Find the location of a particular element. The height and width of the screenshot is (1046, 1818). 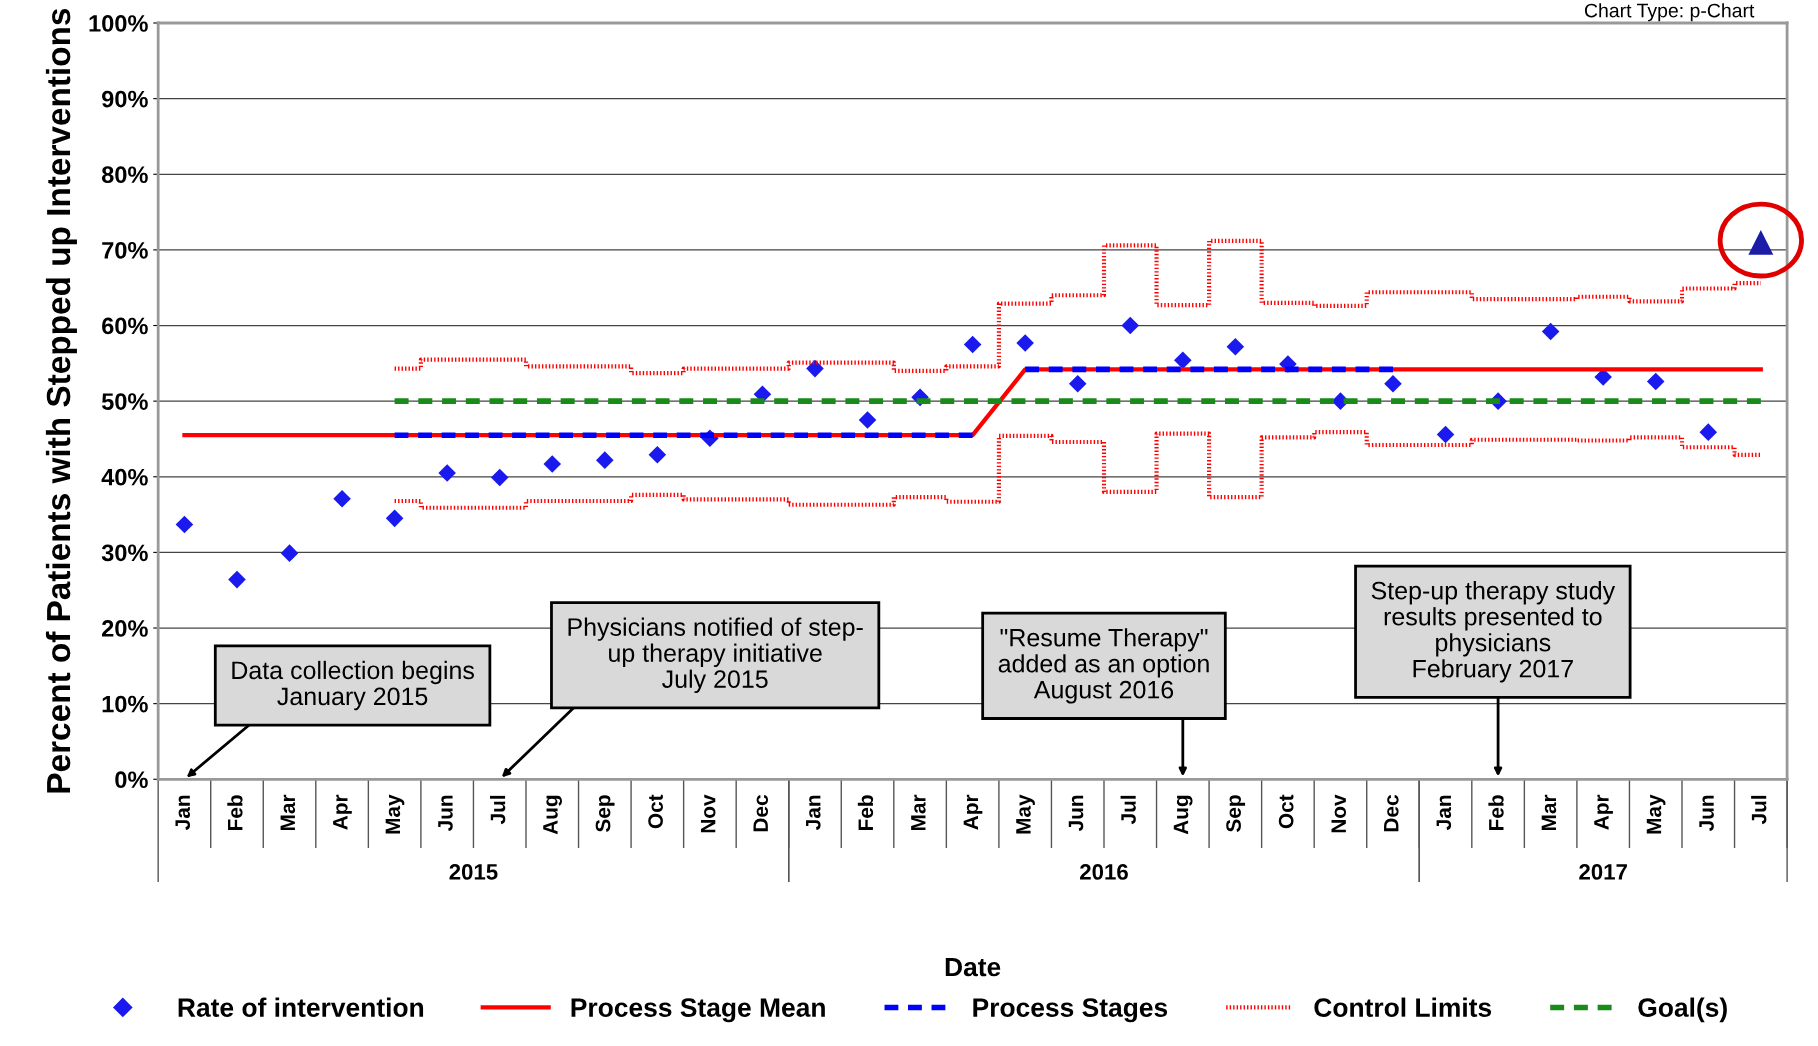

text: 2017 is located at coordinates (1603, 872).